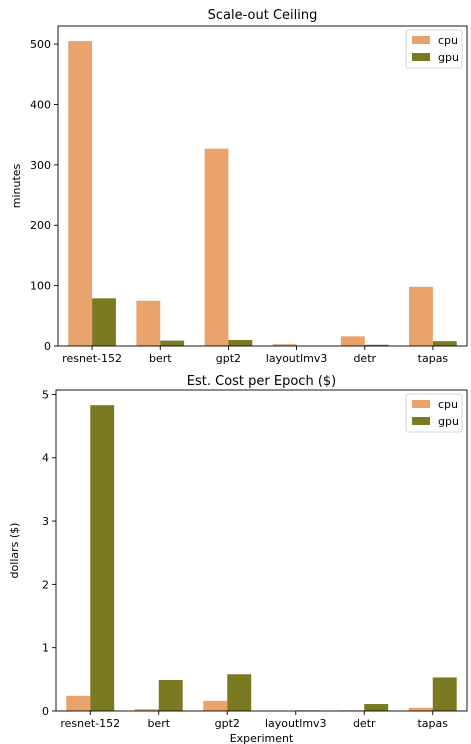  I want to click on y-tick-label: 4, so click(45, 458).